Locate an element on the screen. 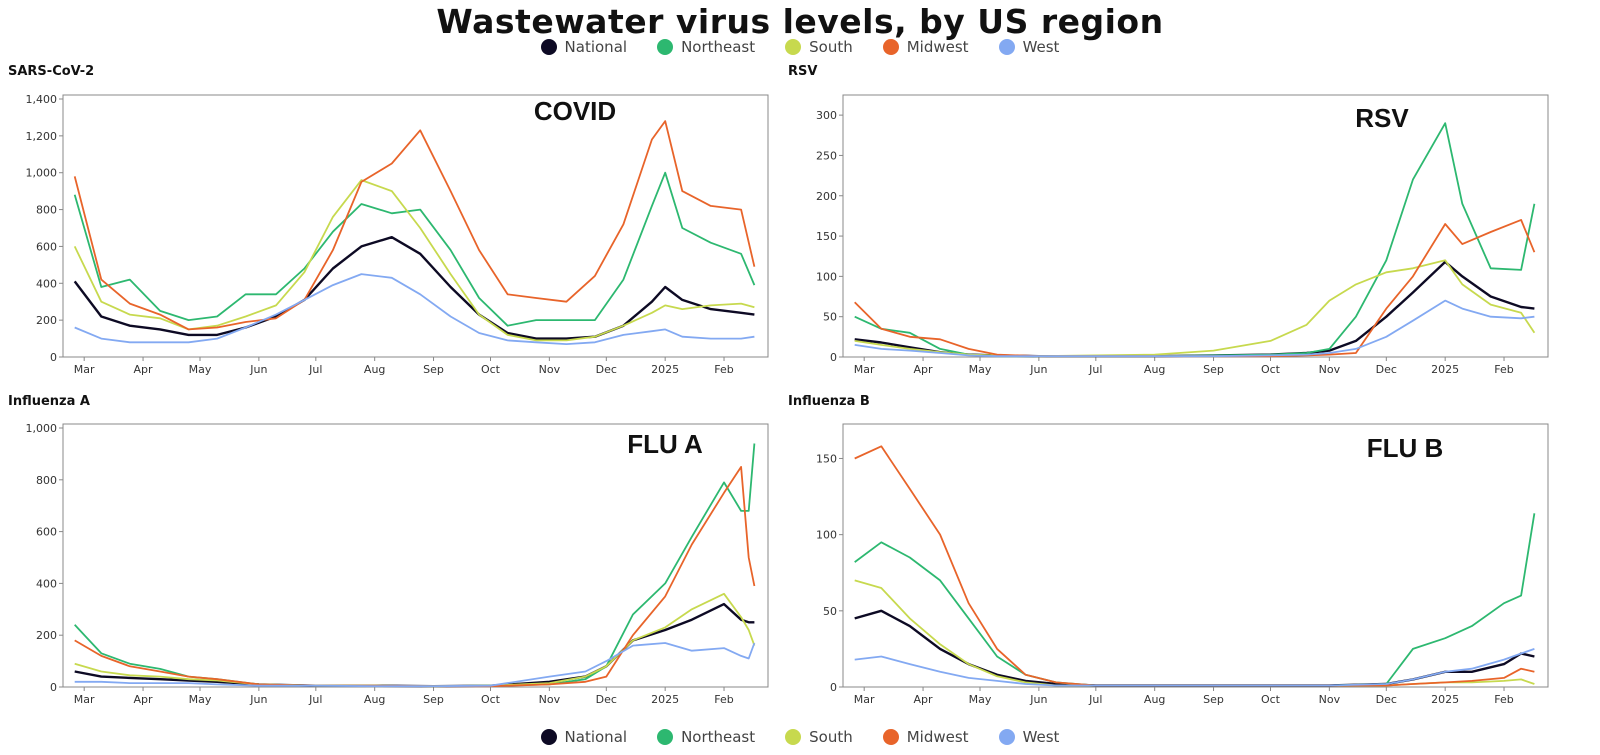 This screenshot has width=1600, height=755. legend-top: National Northeast South Midwest West is located at coordinates (800, 47).